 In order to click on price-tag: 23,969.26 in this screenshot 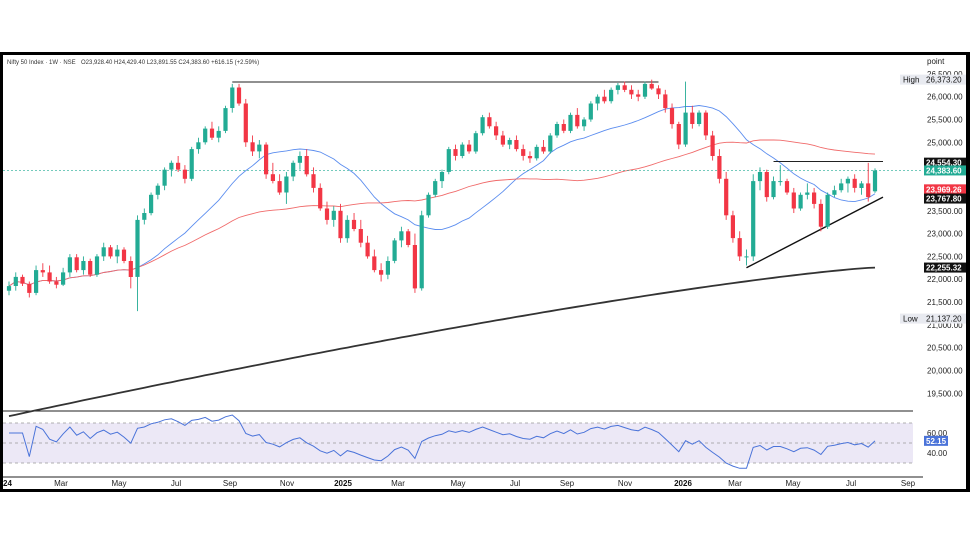, I will do `click(945, 189)`.